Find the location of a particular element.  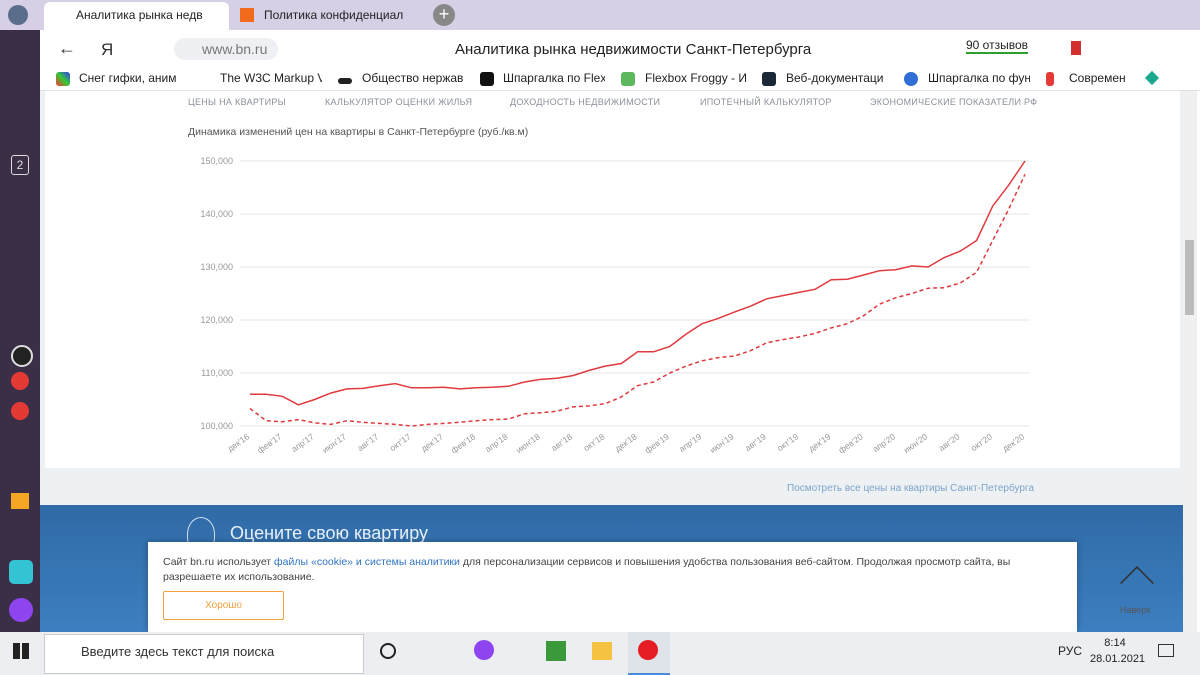

x-tick-label: авг'18 is located at coordinates (561, 442).